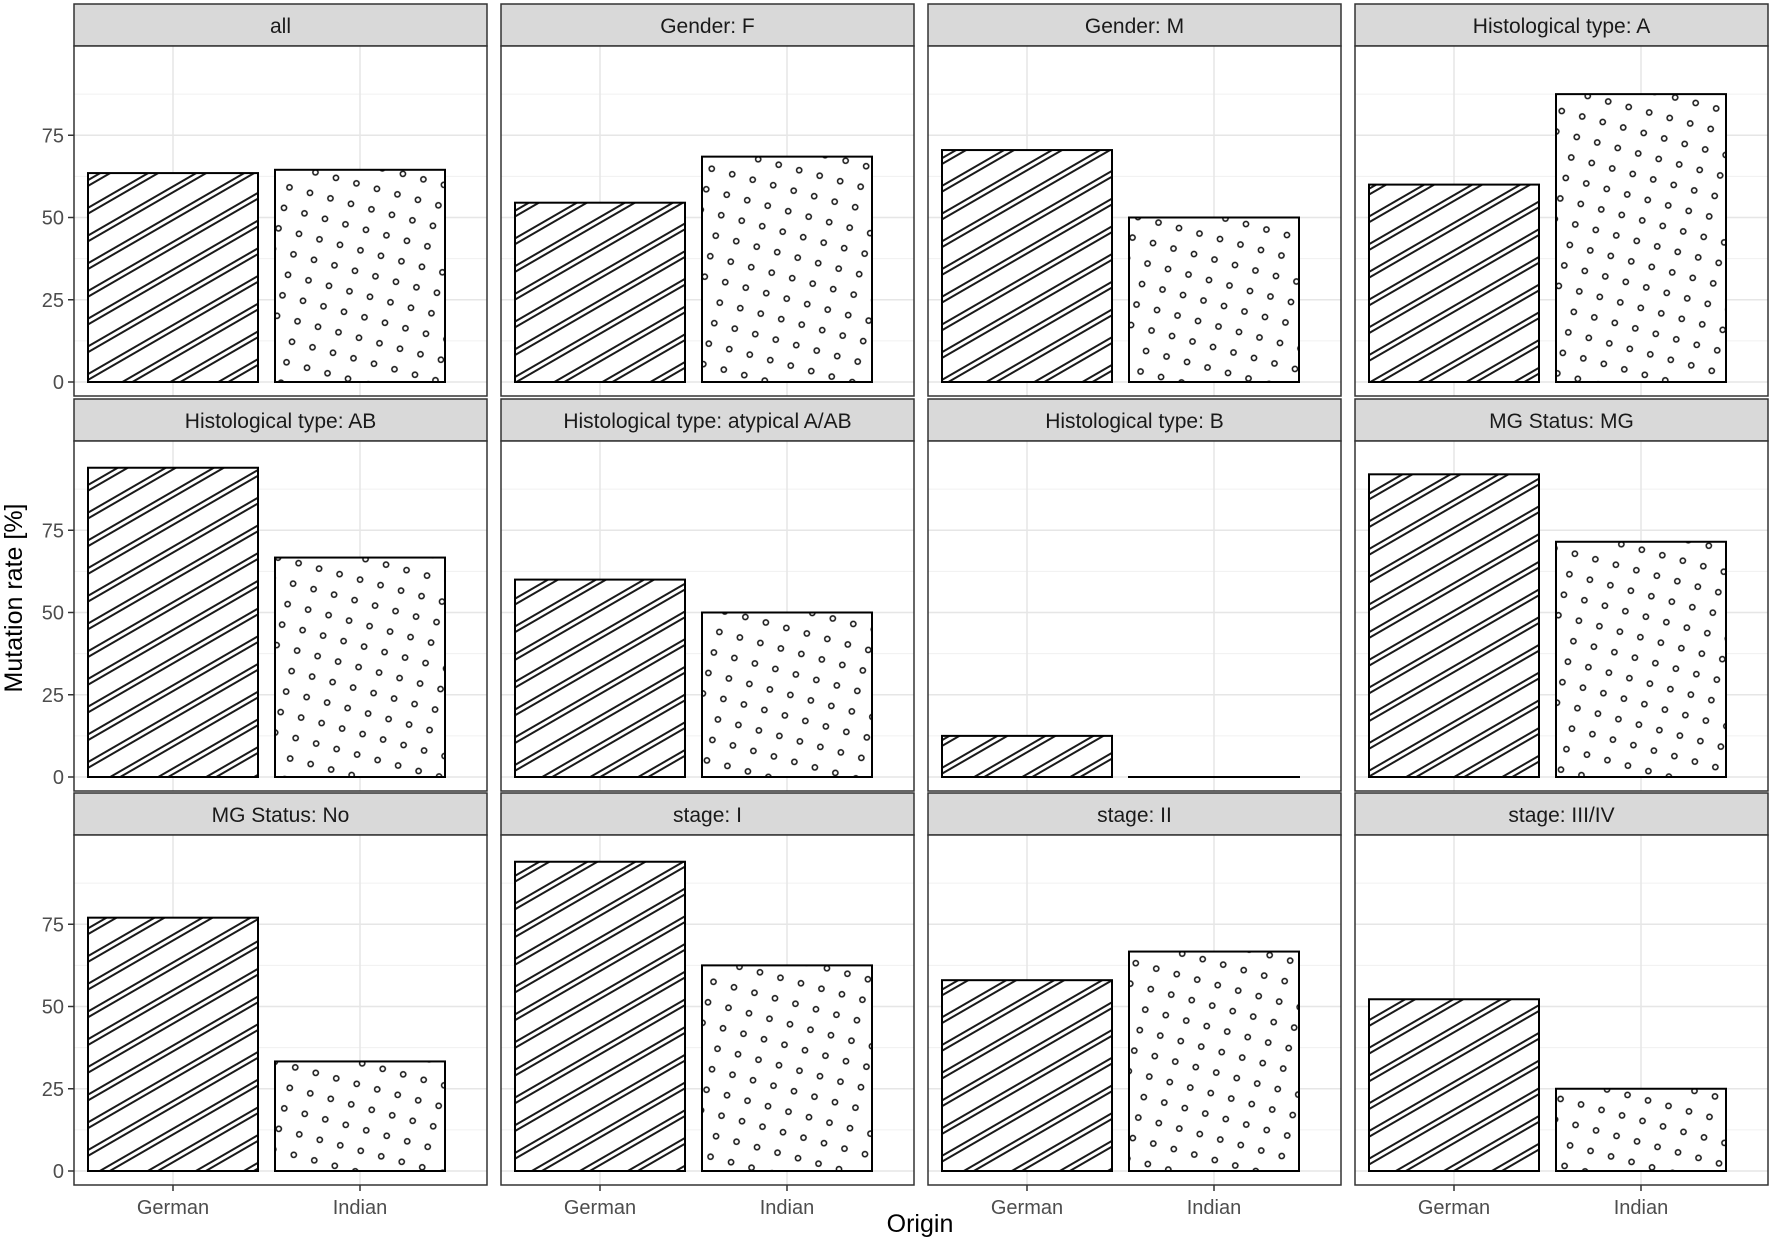 The width and height of the screenshot is (1772, 1242). I want to click on facet-panel: Histological type: B, so click(1134, 595).